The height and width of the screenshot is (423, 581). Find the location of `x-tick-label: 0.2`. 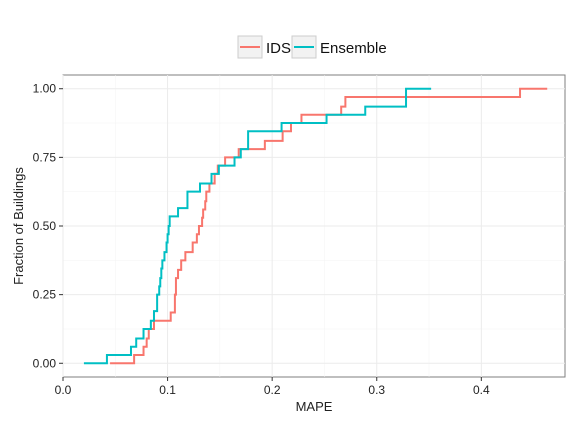

x-tick-label: 0.2 is located at coordinates (272, 390).